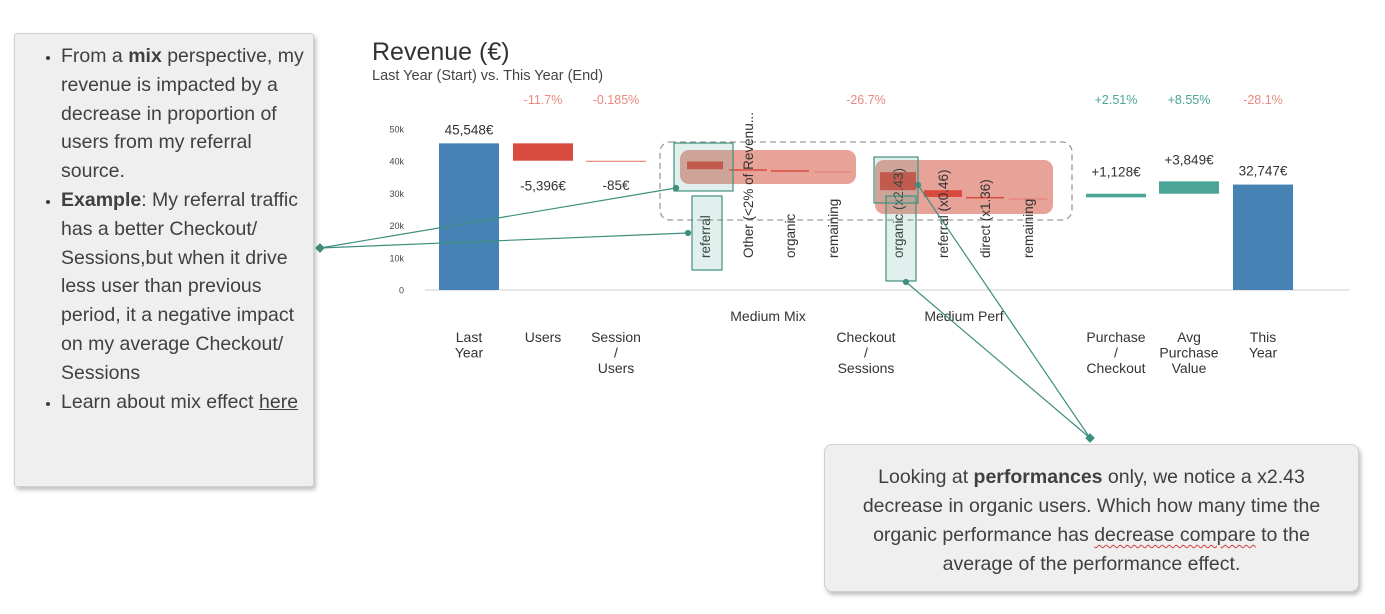 The width and height of the screenshot is (1385, 614). Describe the element at coordinates (768, 167) in the screenshot. I see `mix-highlight-band` at that location.